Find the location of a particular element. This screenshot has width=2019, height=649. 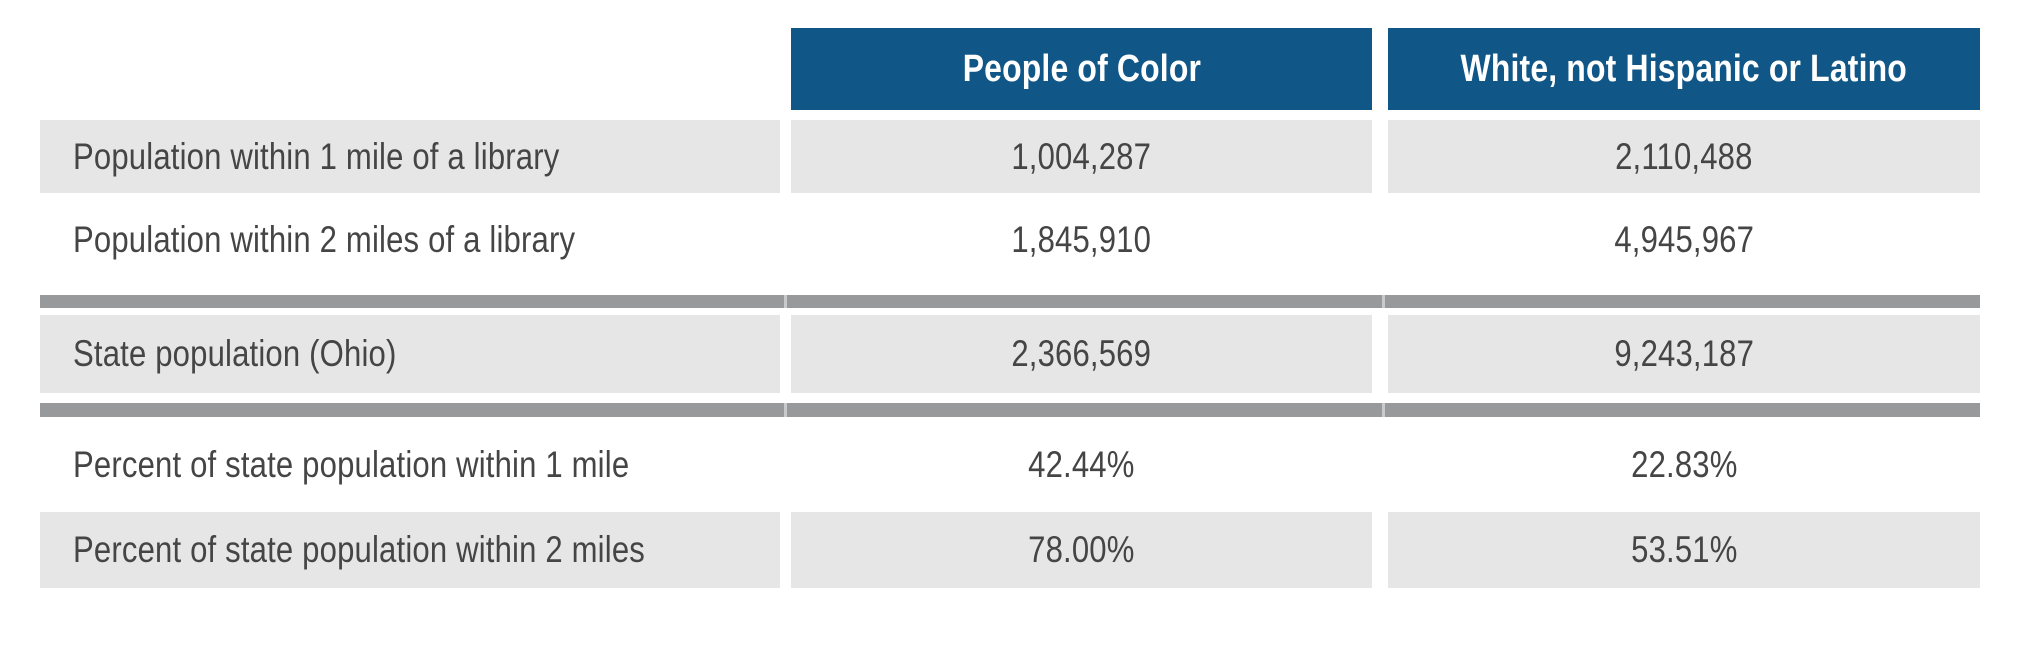

column-header-people-of-color: People of Color is located at coordinates (1081, 69).